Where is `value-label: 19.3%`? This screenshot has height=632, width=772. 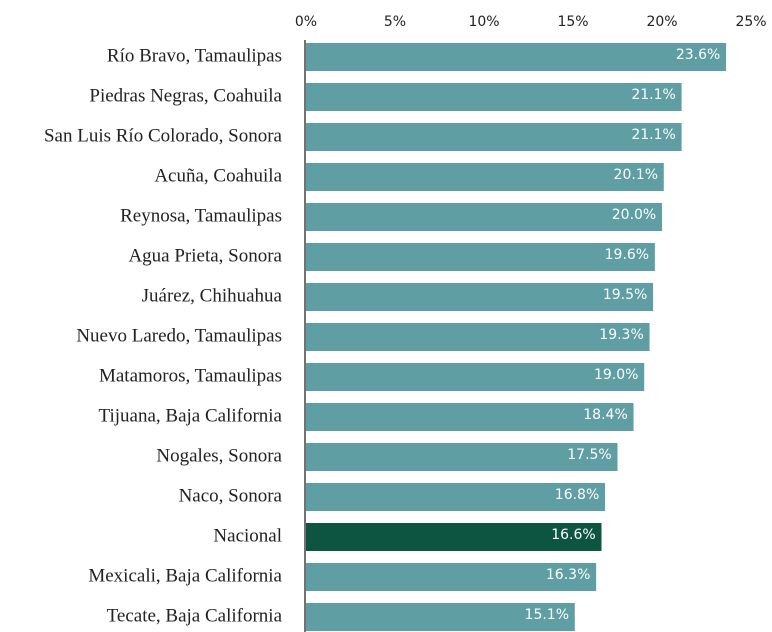 value-label: 19.3% is located at coordinates (621, 335).